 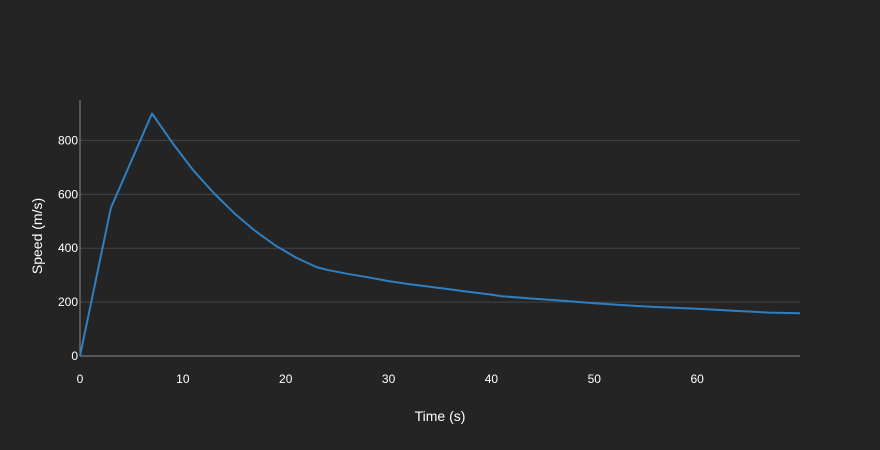 What do you see at coordinates (74, 356) in the screenshot?
I see `y-tick-label: 0` at bounding box center [74, 356].